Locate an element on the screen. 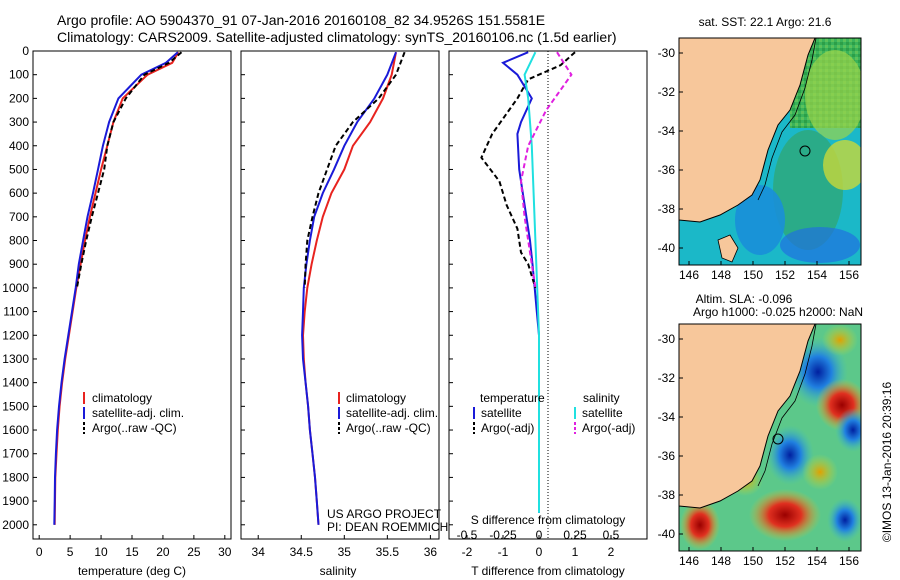  y-tick-label: 1300 is located at coordinates (15, 359).